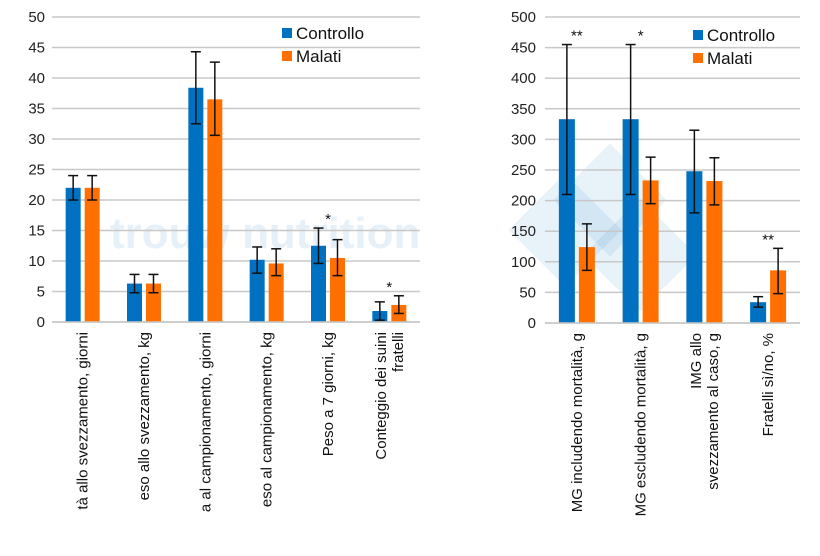  I want to click on y-tick-label: 15, so click(36, 231).